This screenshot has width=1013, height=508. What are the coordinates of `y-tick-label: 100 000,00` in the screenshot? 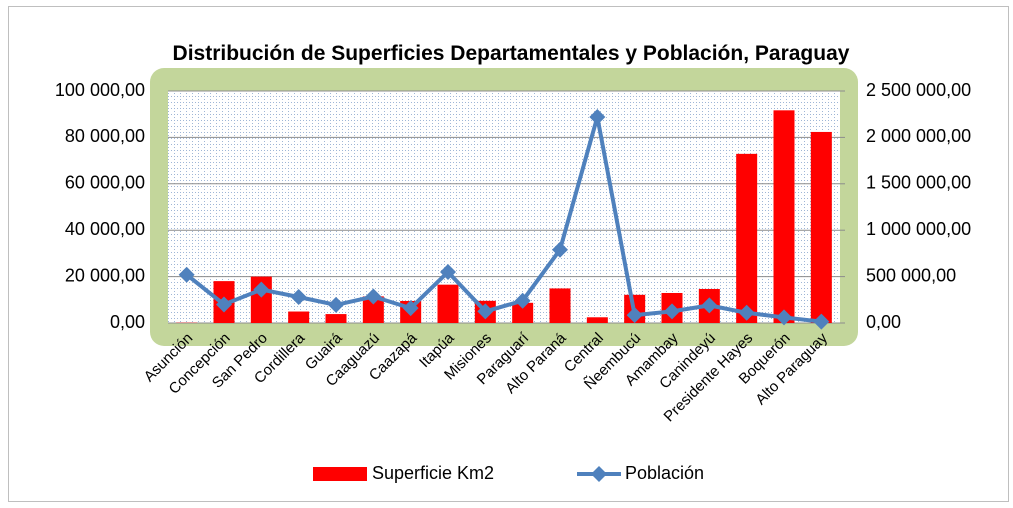 It's located at (100, 90).